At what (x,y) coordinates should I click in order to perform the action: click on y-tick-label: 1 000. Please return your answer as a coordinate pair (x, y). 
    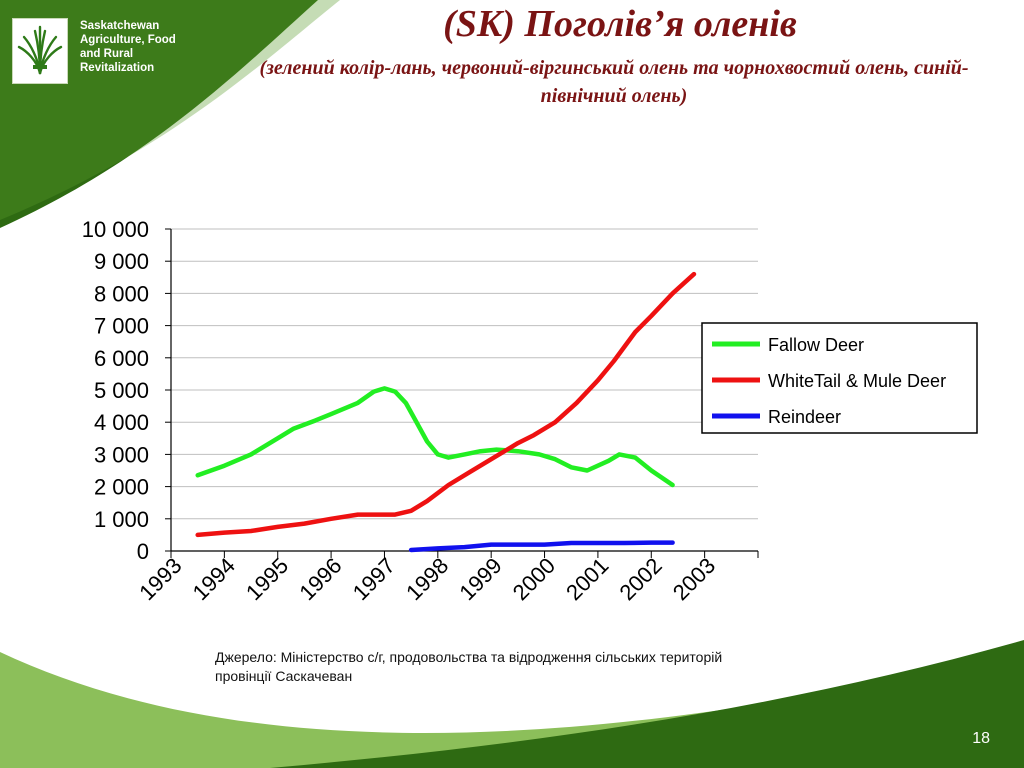
    Looking at the image, I should click on (121, 519).